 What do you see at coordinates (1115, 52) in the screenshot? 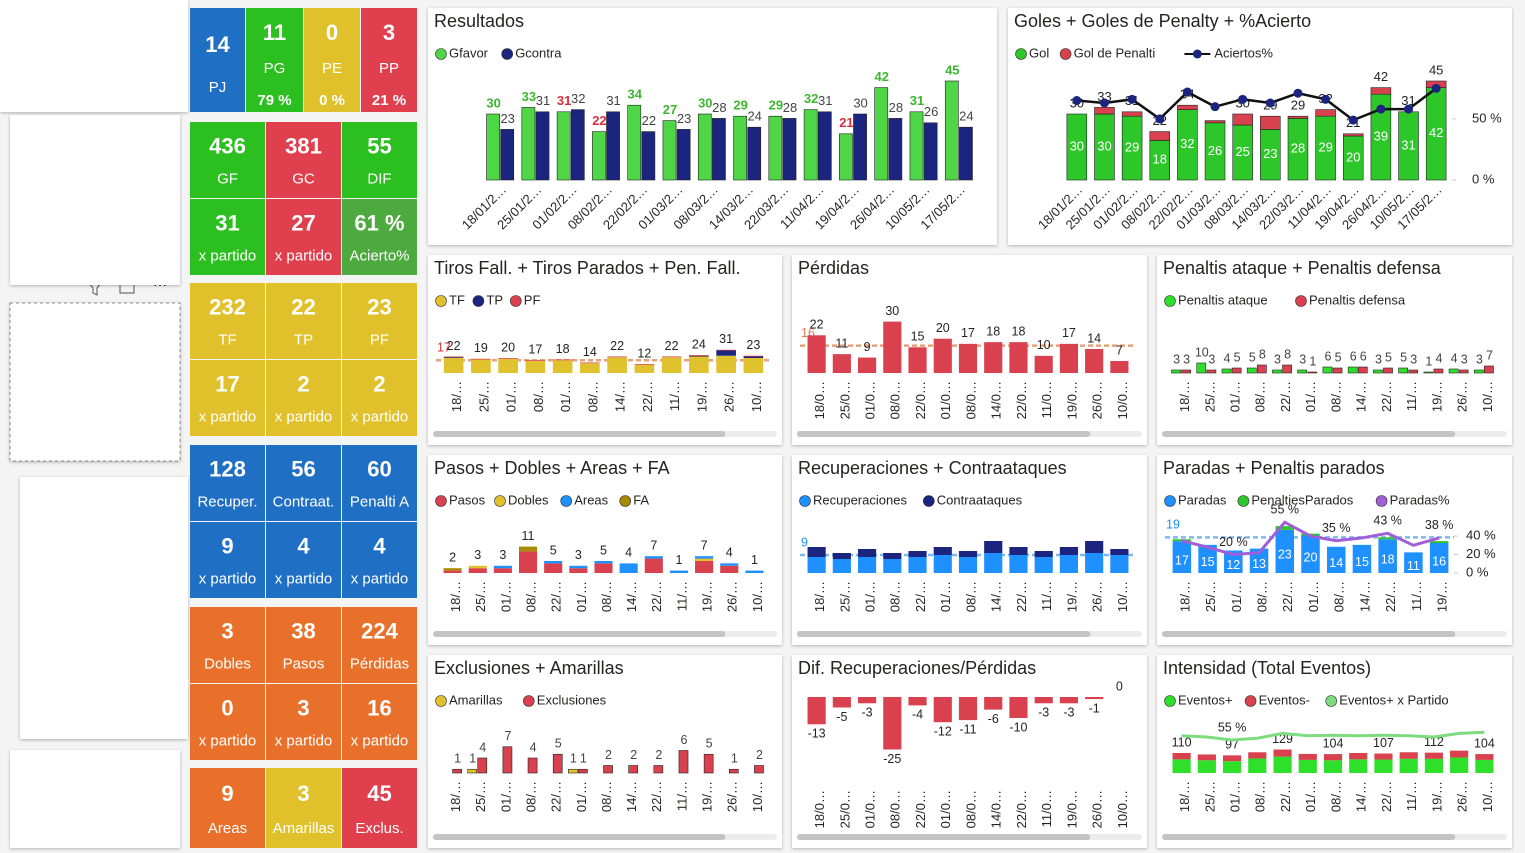
I see `legend-label: Gol de Penalti` at bounding box center [1115, 52].